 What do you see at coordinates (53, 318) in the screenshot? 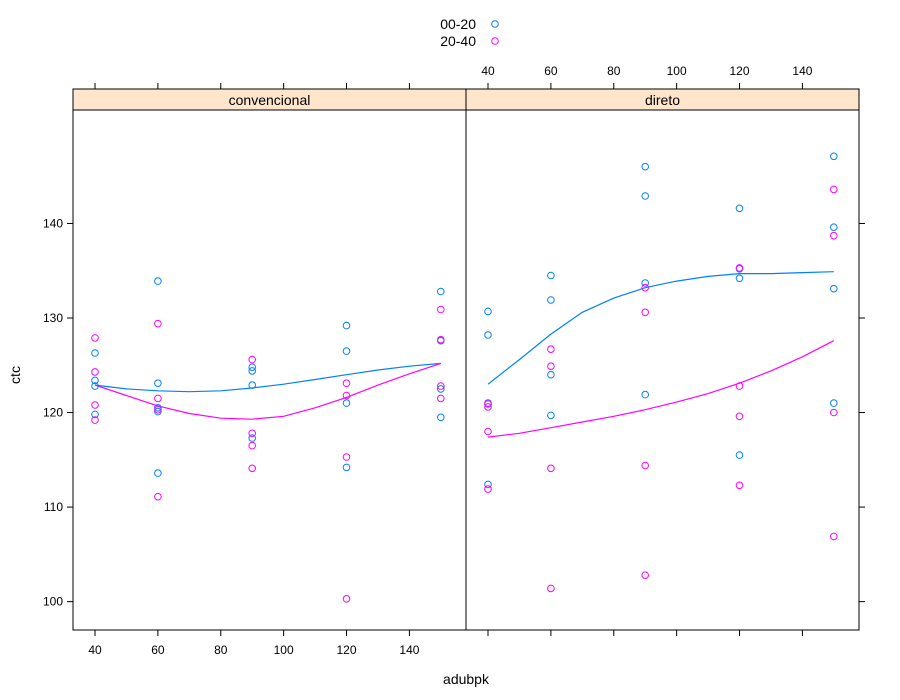
I see `y-tick-label: 130` at bounding box center [53, 318].